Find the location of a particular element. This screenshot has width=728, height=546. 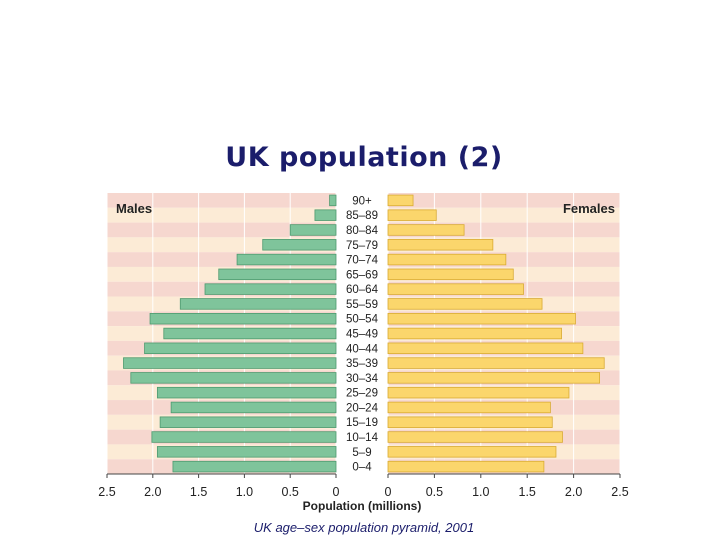

age-label: 0–4 is located at coordinates (362, 468).